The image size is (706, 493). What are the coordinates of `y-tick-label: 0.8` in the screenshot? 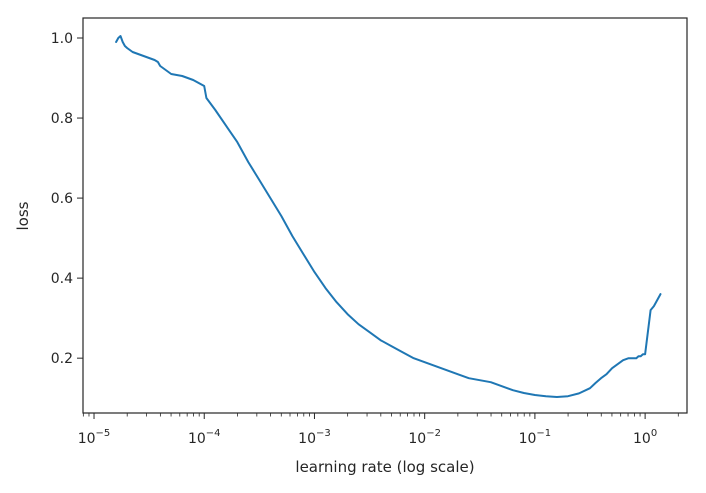 It's located at (62, 119).